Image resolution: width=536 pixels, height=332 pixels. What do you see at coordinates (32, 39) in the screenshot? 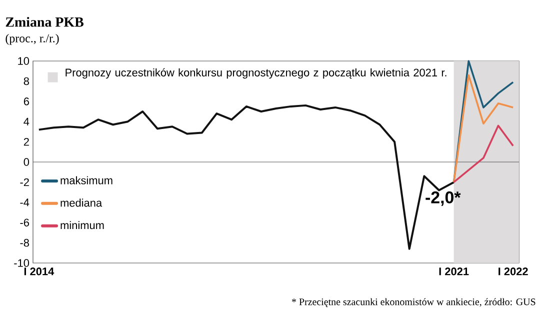
I see `chart-subtitle: (proc., r./r.)` at bounding box center [32, 39].